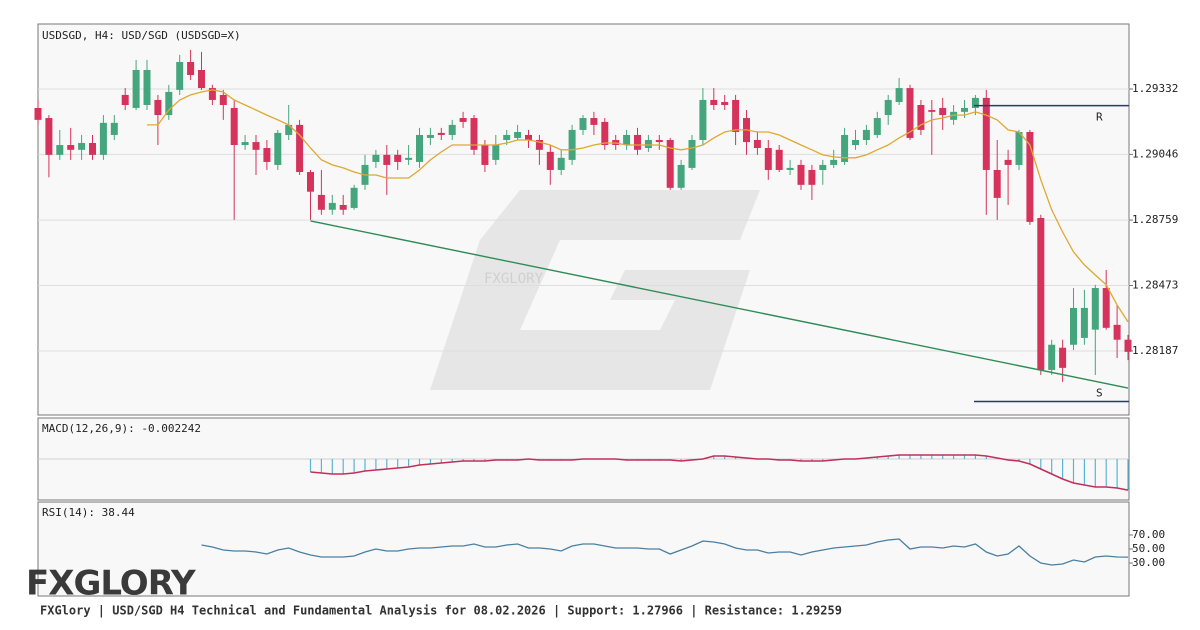 The height and width of the screenshot is (630, 1200). I want to click on y-tick-label: 1.29332, so click(1155, 88).